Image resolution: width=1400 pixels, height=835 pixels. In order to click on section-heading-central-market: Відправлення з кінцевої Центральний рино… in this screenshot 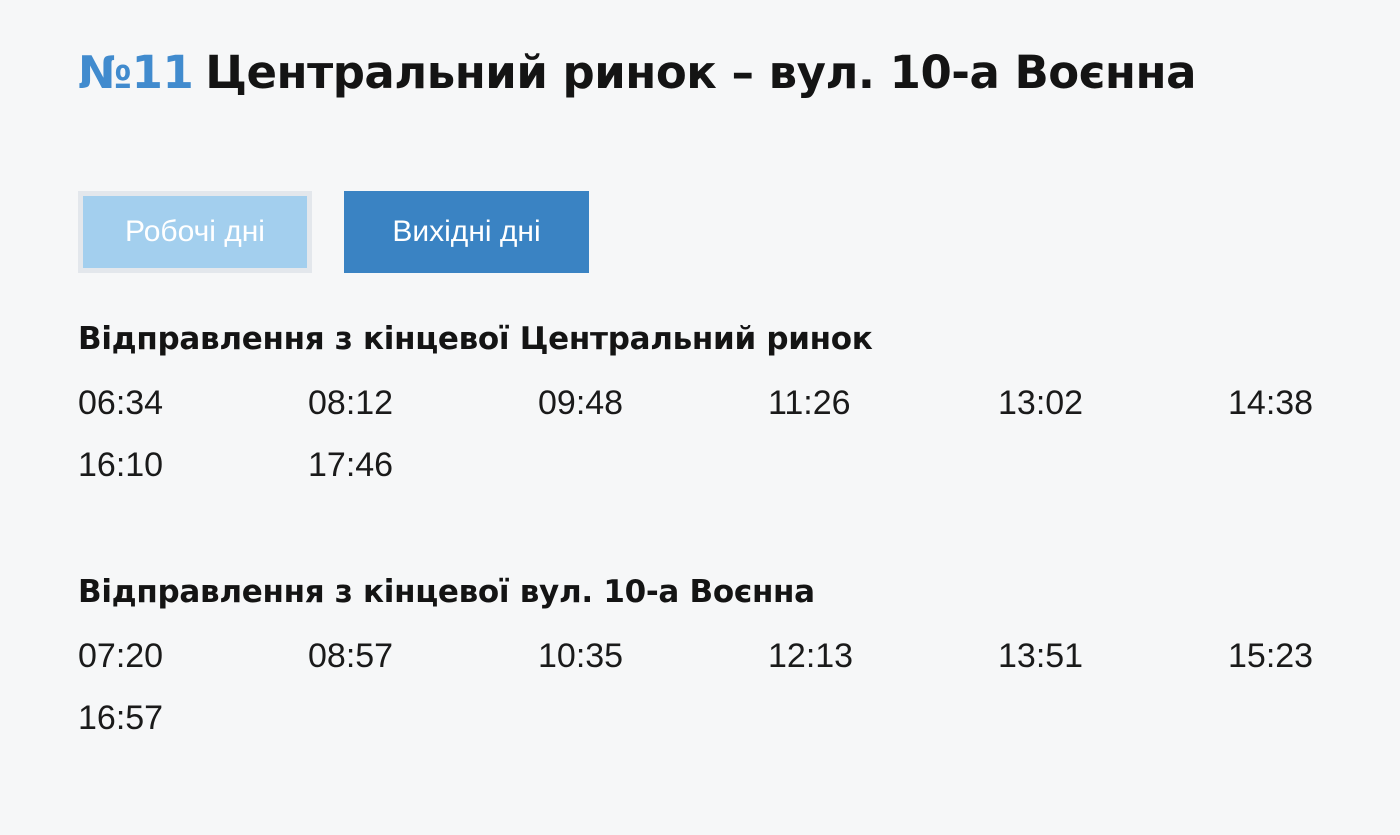, I will do `click(475, 339)`.